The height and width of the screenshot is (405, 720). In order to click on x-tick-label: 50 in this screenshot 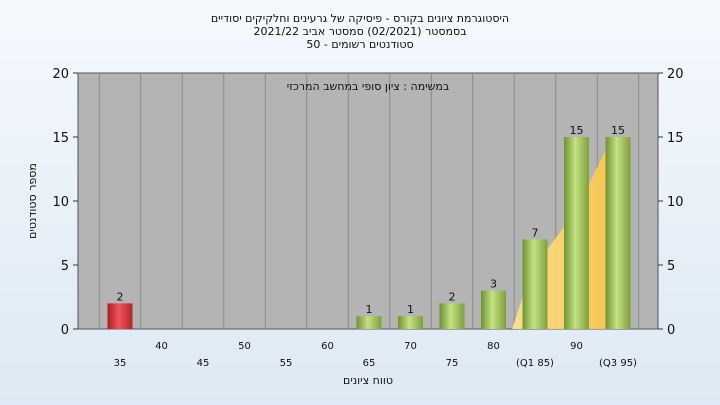, I will do `click(244, 346)`.